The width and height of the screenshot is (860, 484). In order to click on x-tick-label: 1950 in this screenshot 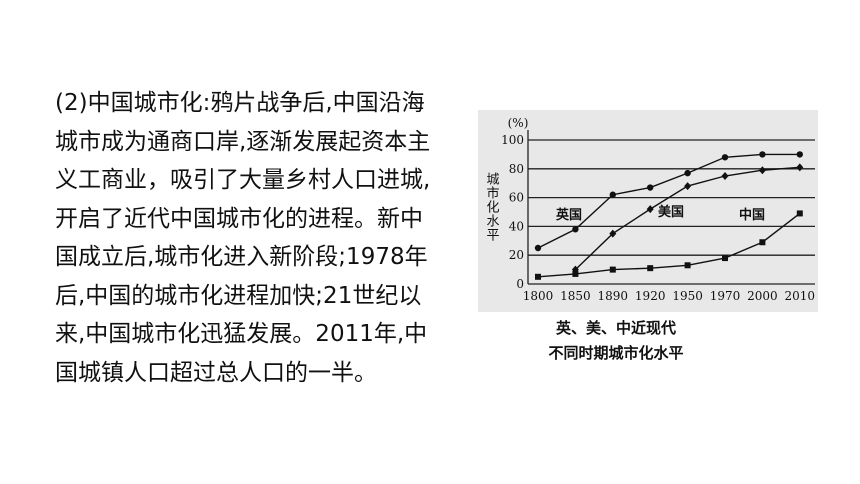, I will do `click(687, 296)`.